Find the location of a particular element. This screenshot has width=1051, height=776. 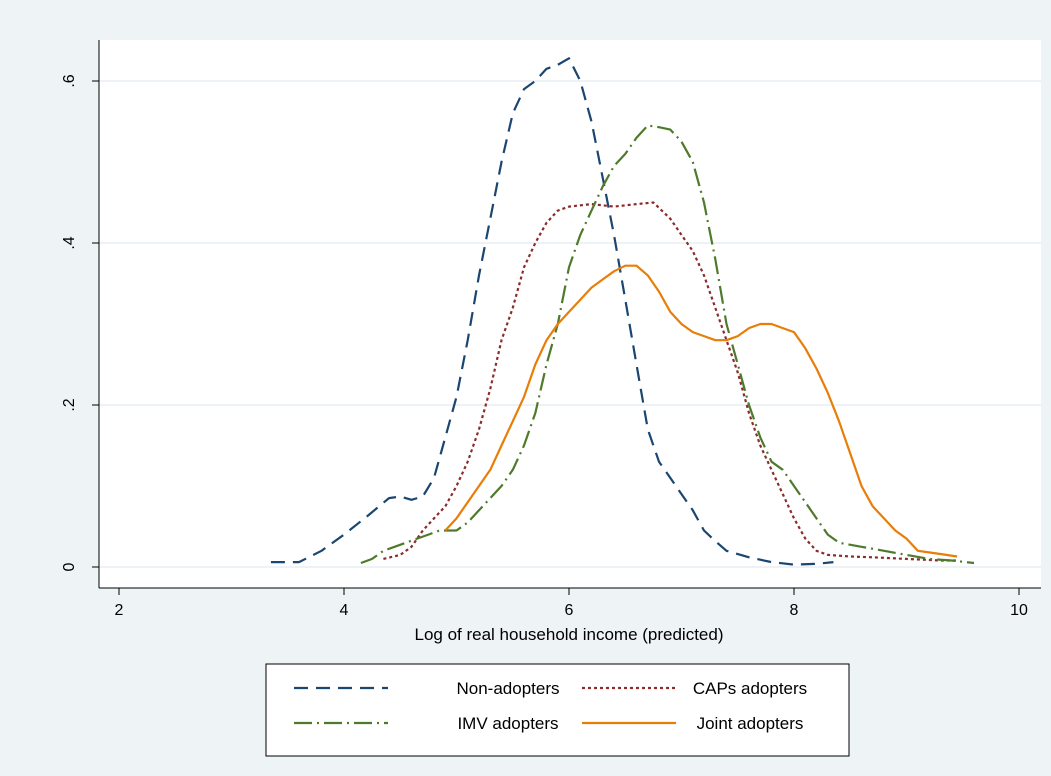

x-axis-ticks: 2 4 6 8 10 is located at coordinates (571, 603).